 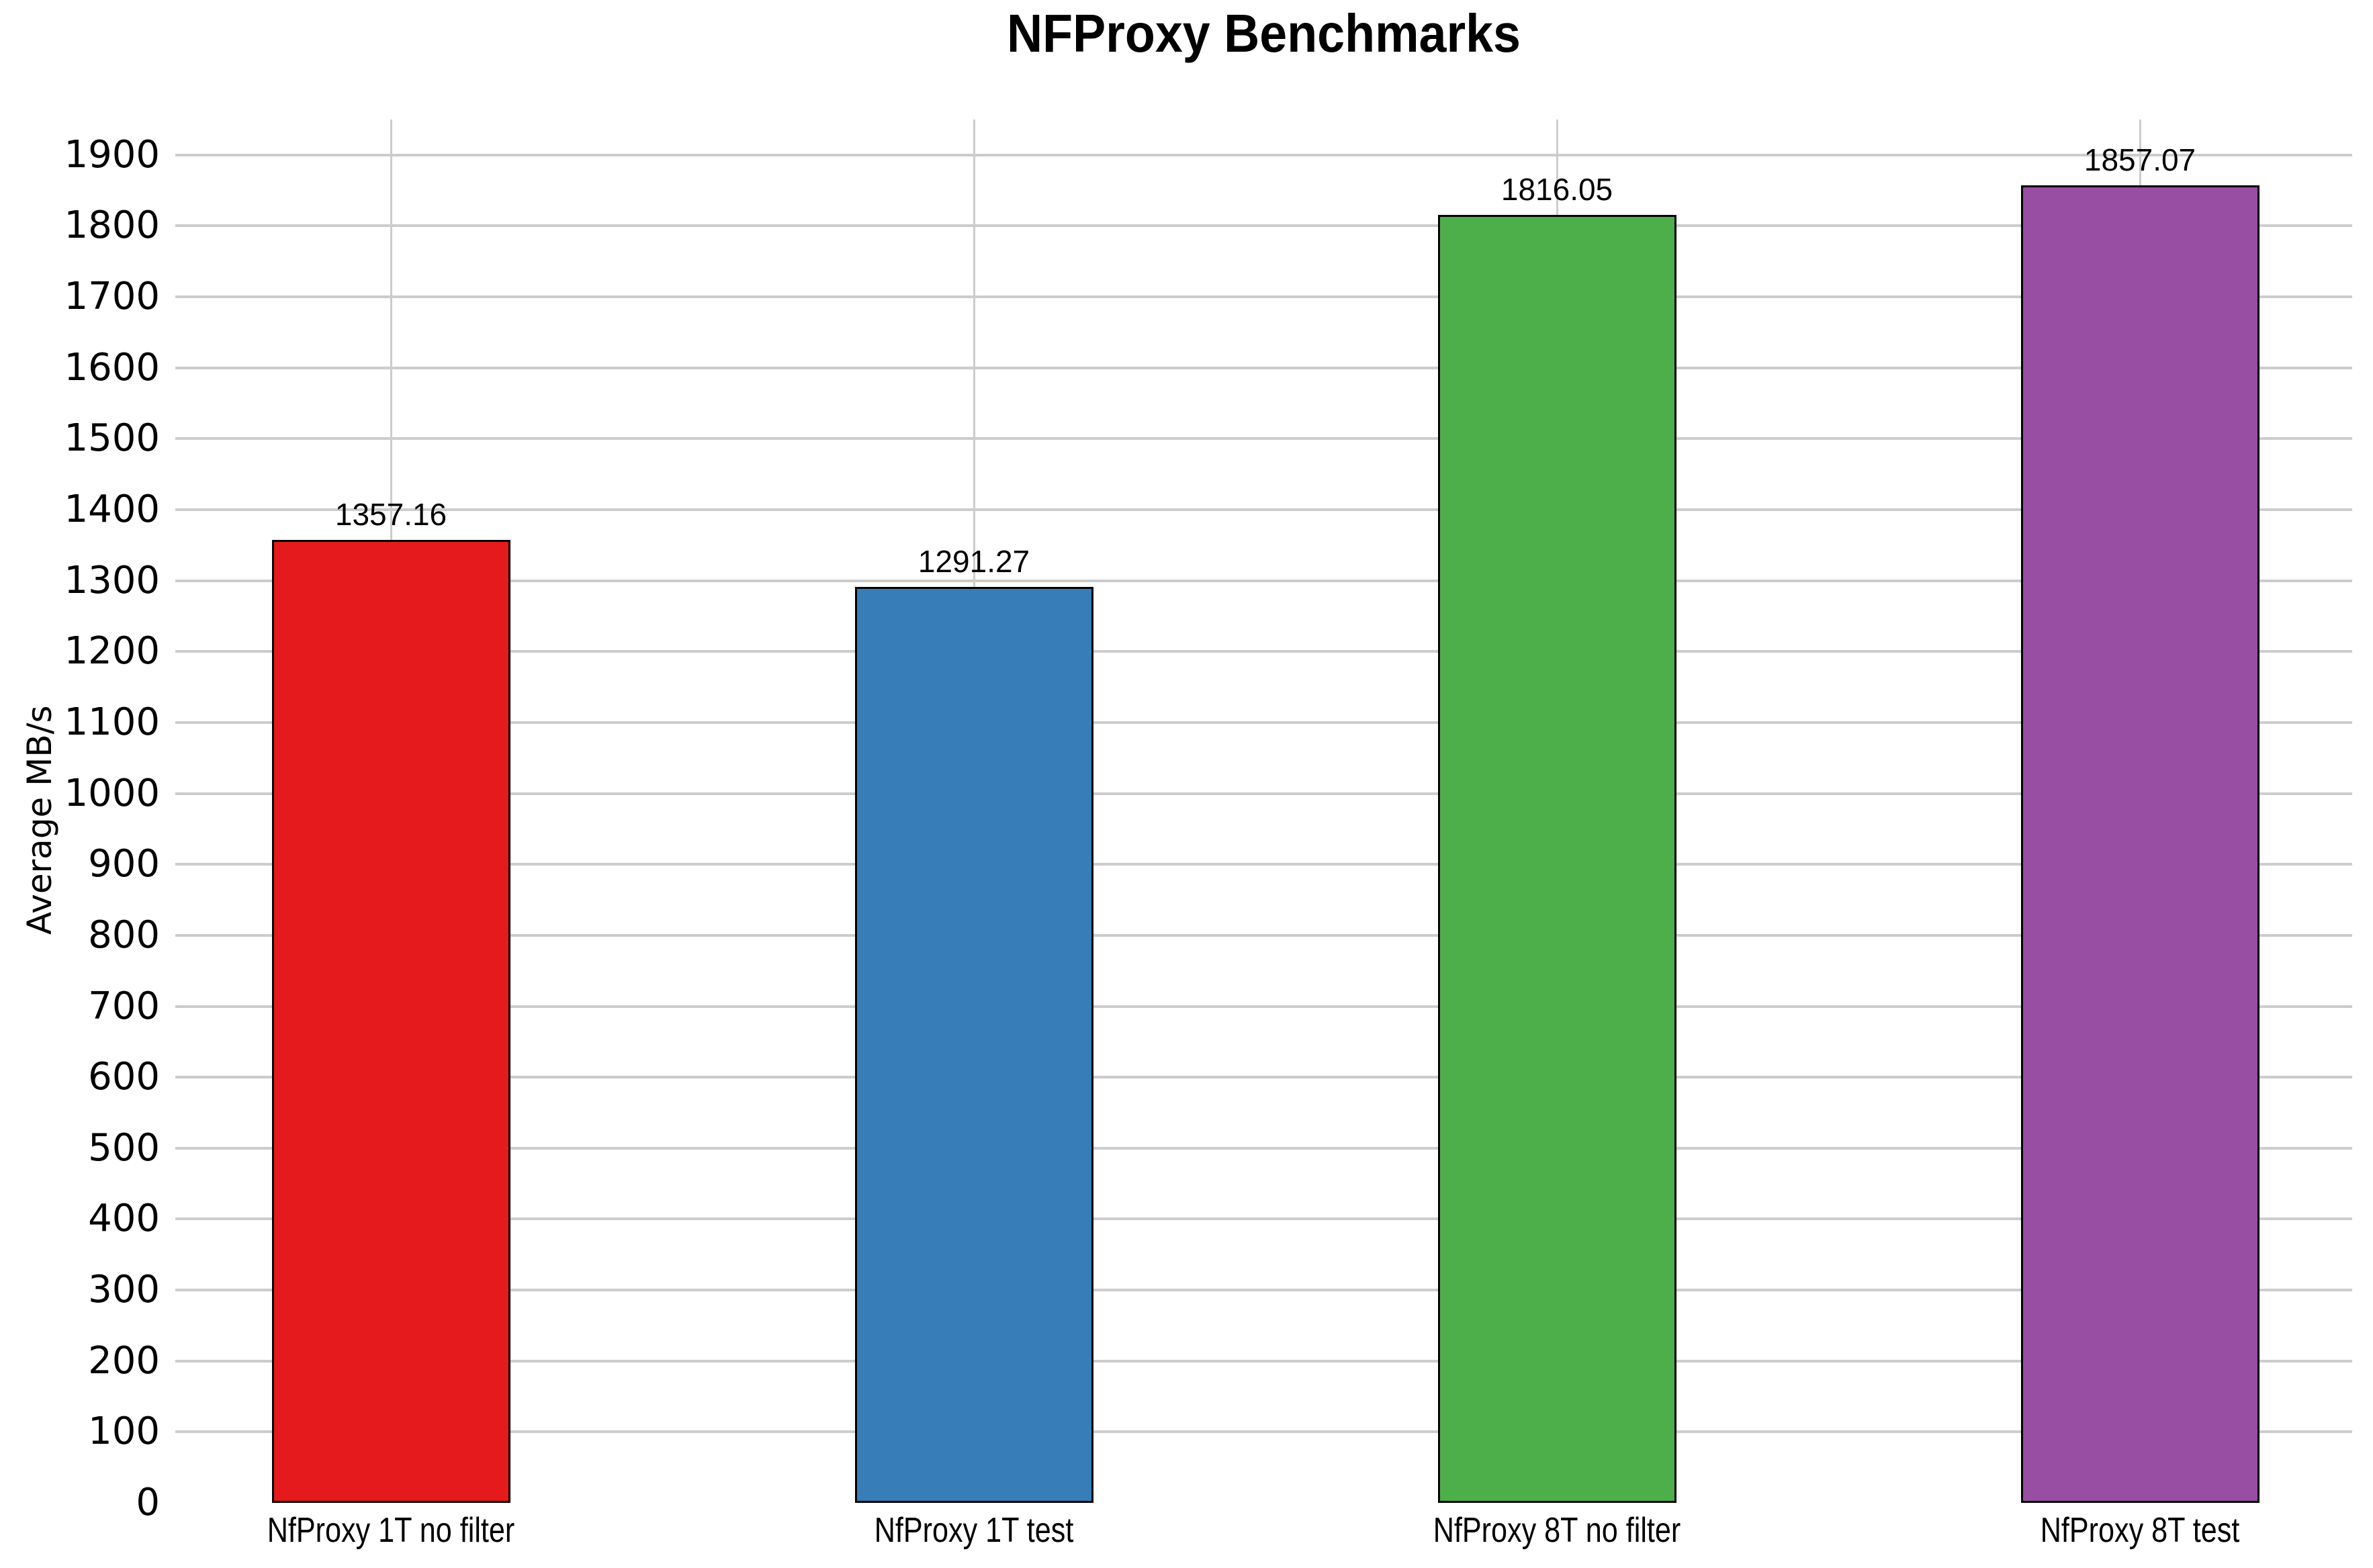 What do you see at coordinates (148, 1502) in the screenshot?
I see `y-tick-label: 0` at bounding box center [148, 1502].